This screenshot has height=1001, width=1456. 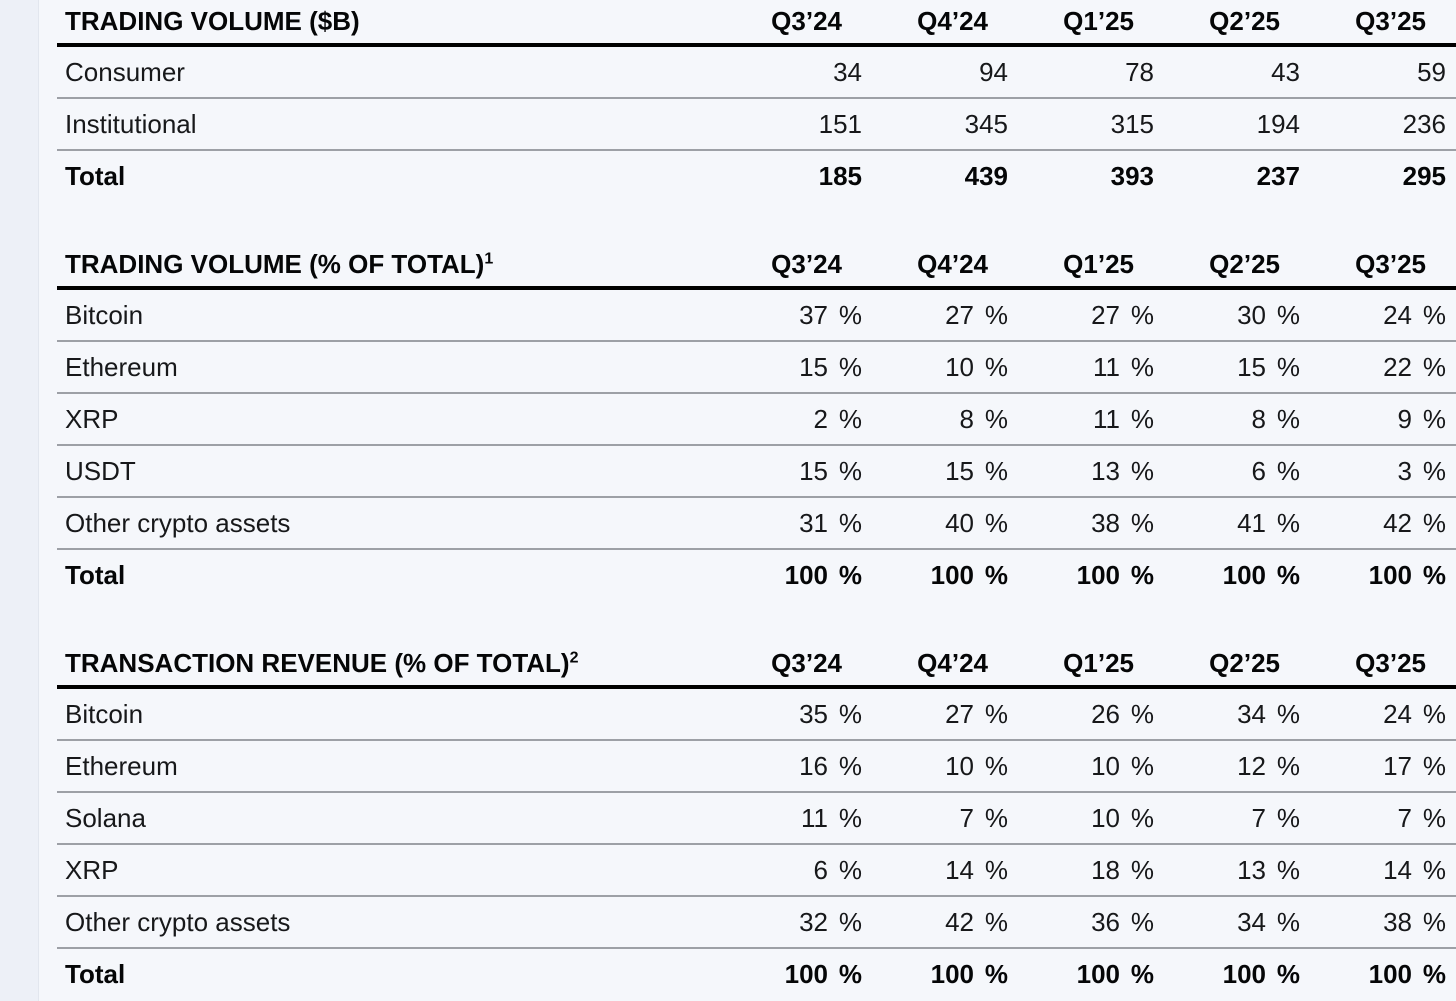 I want to click on value-number: 59, so click(x=1431, y=71).